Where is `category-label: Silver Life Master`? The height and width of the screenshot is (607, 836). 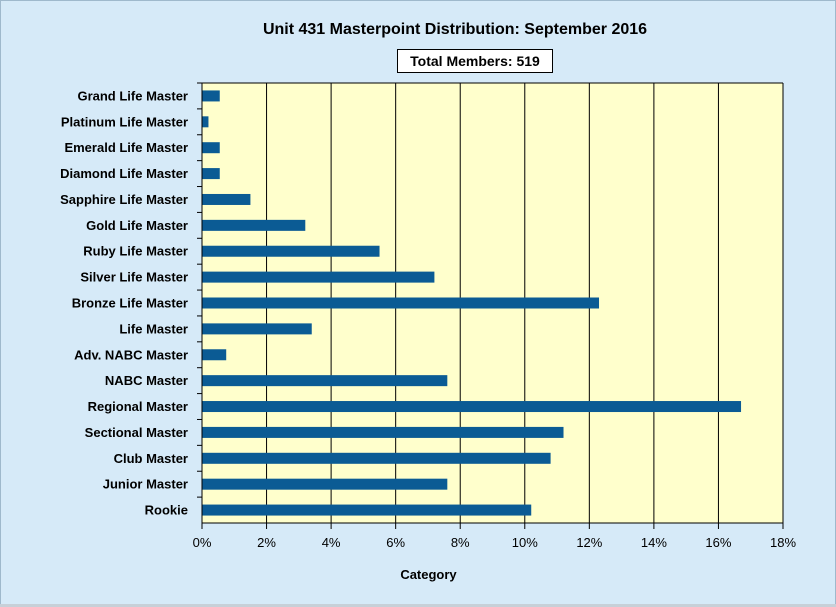 category-label: Silver Life Master is located at coordinates (134, 277).